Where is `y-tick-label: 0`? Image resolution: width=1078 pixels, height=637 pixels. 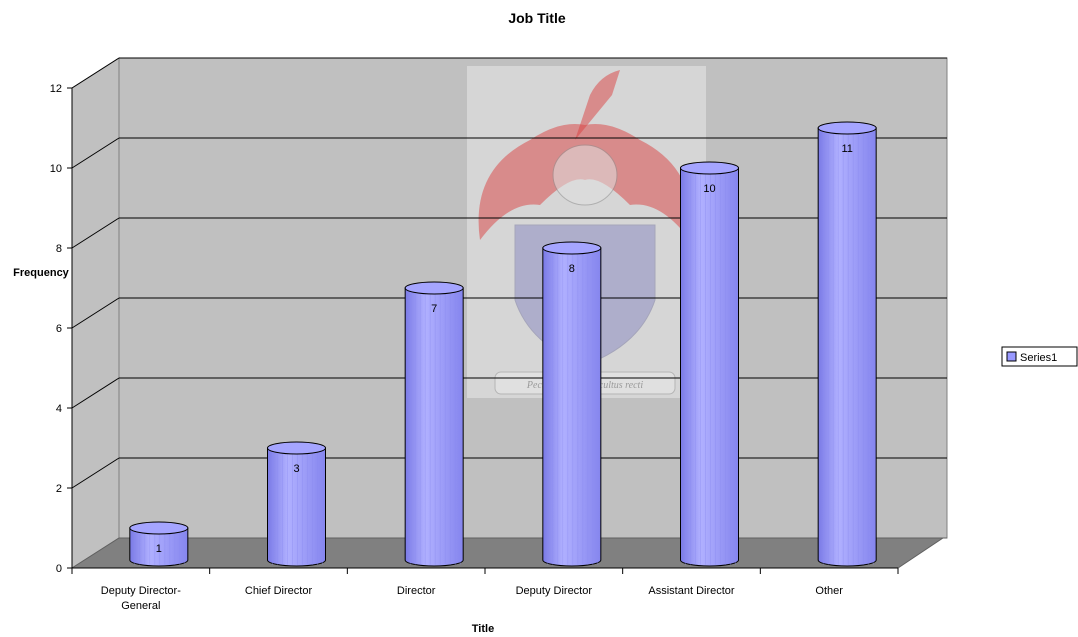 y-tick-label: 0 is located at coordinates (59, 569).